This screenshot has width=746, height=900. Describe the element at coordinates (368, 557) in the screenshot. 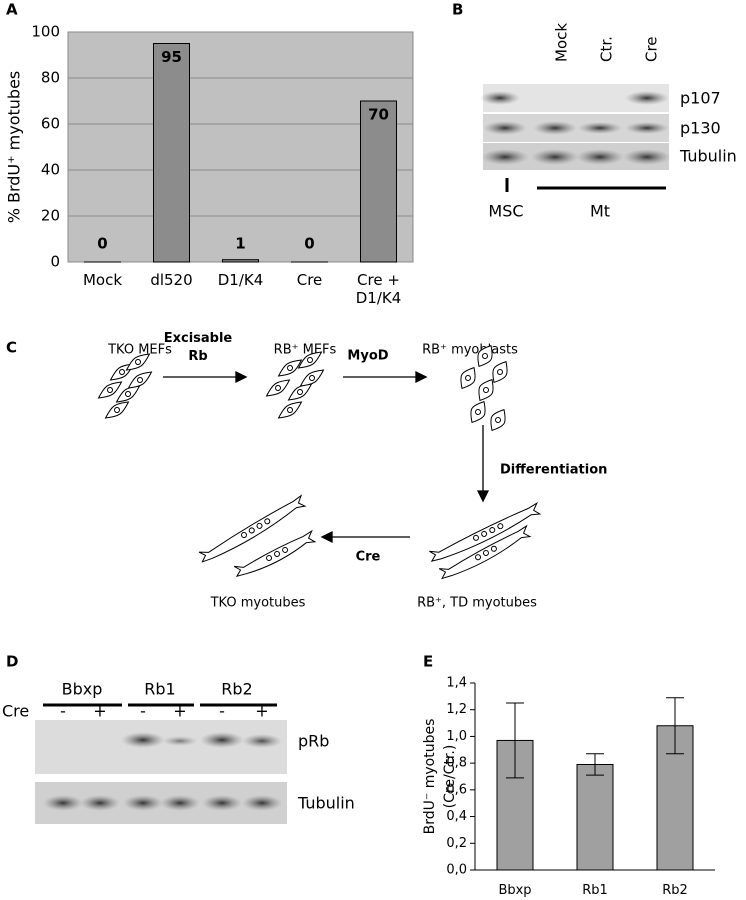

I see `step-label: Cre` at that location.